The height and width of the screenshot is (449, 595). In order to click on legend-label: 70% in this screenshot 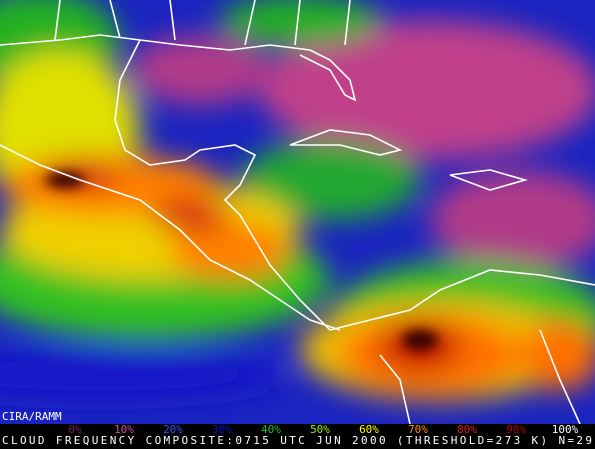, I will do `click(418, 429)`.